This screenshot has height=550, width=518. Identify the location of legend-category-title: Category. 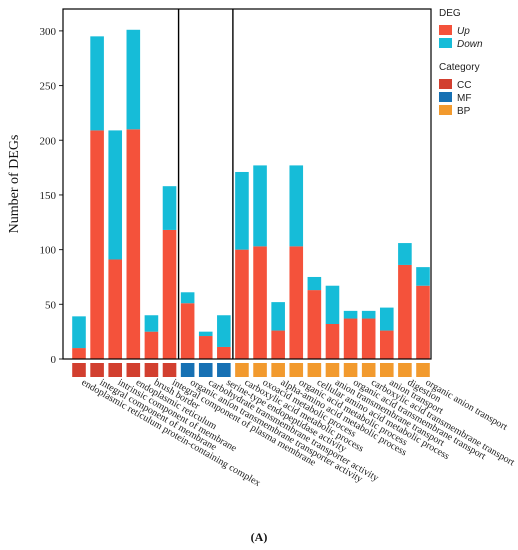
(459, 67).